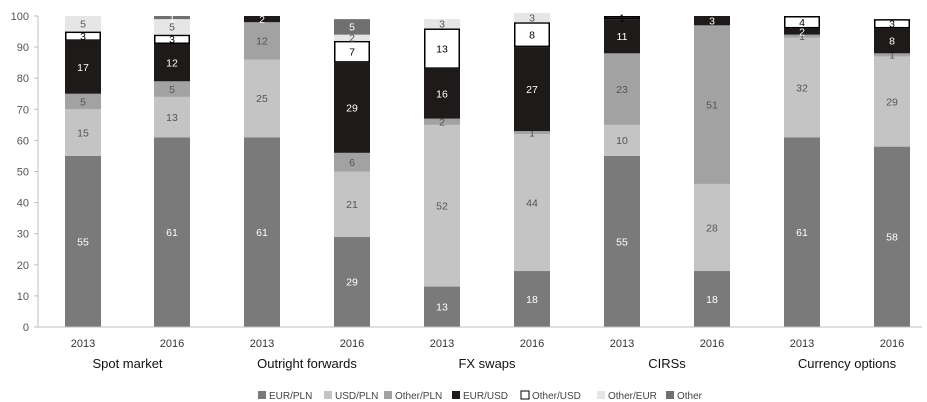  What do you see at coordinates (550, 396) in the screenshot?
I see `legend-item-other-usd: Other/USD` at bounding box center [550, 396].